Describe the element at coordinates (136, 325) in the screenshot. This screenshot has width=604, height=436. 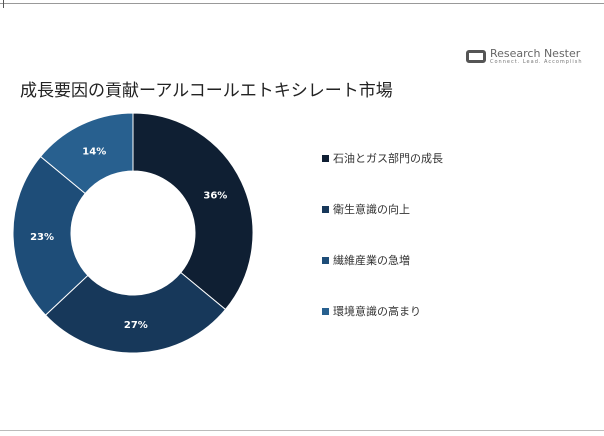
I see `data-label: 27%` at that location.